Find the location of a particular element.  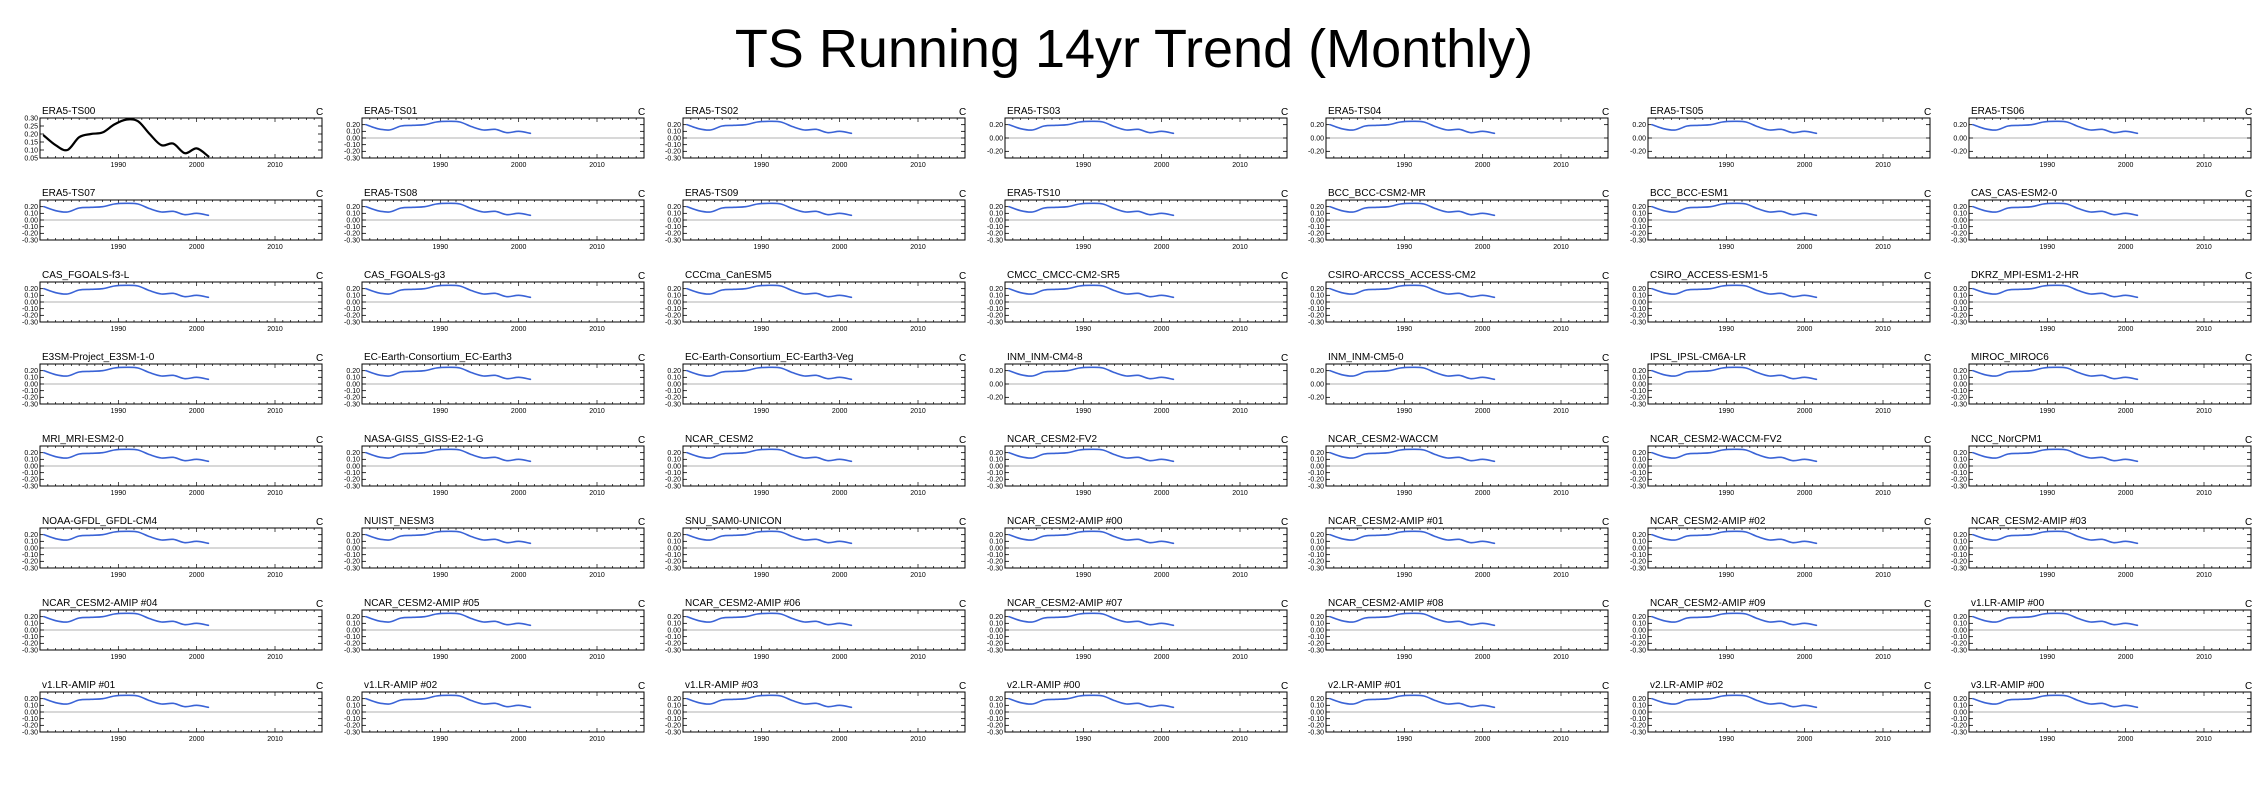

panel-title: NCAR_CESM2-AMIP #03 is located at coordinates (2029, 521).